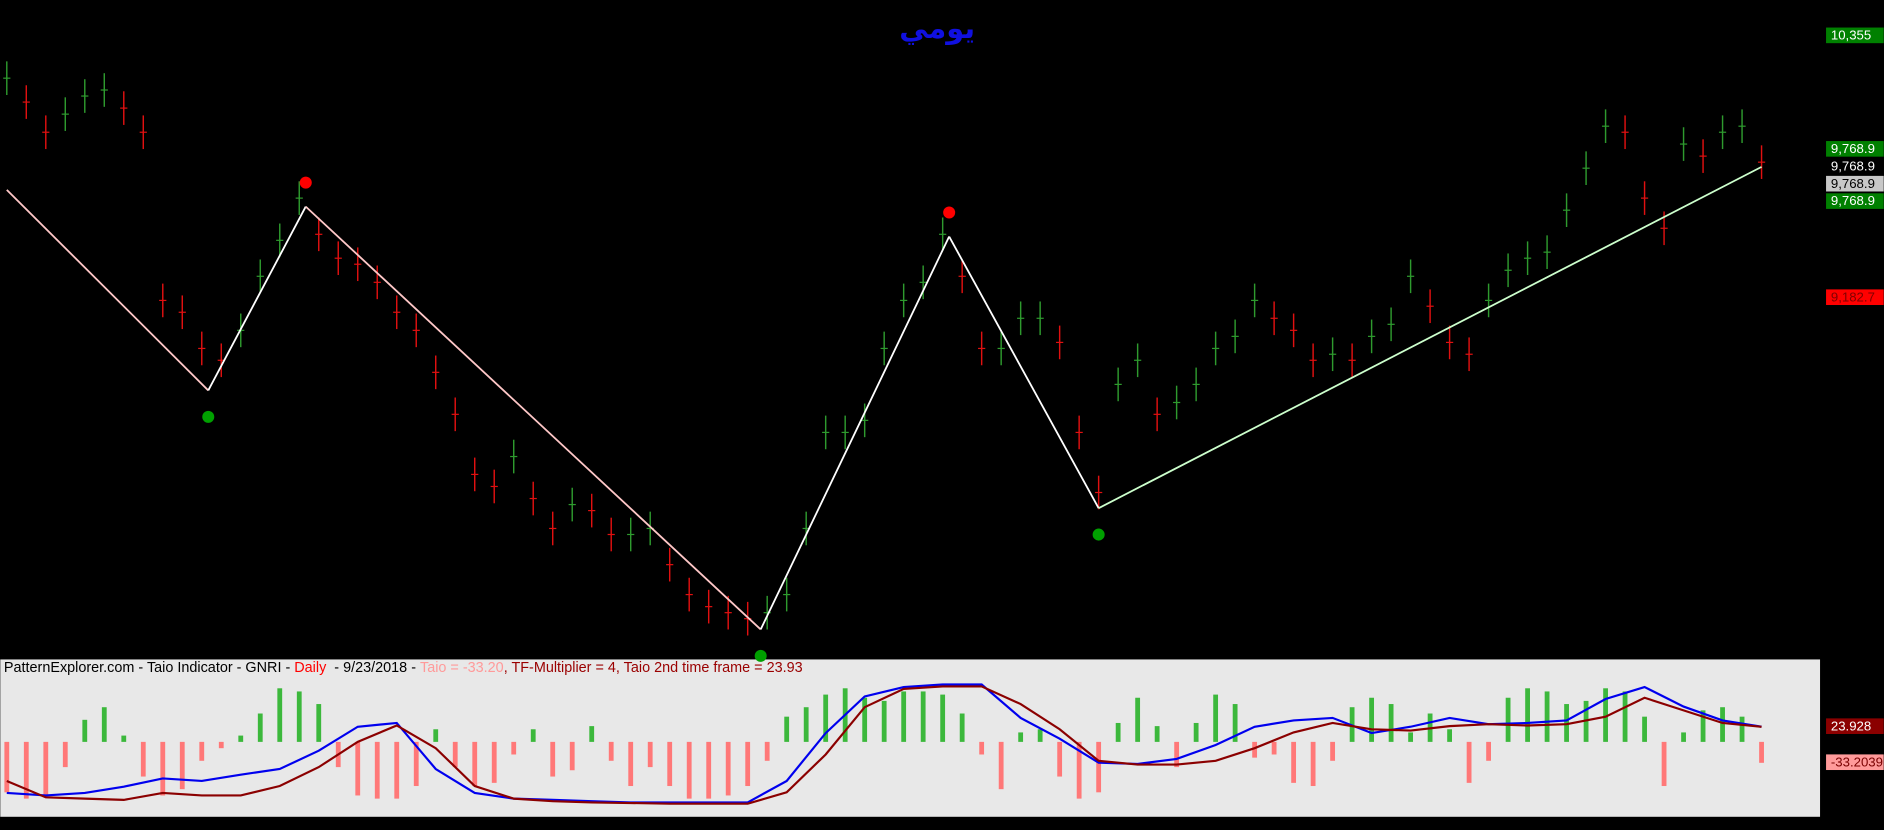 The image size is (1884, 830). Describe the element at coordinates (462, 668) in the screenshot. I see `header-part: Taio = -33.20` at that location.